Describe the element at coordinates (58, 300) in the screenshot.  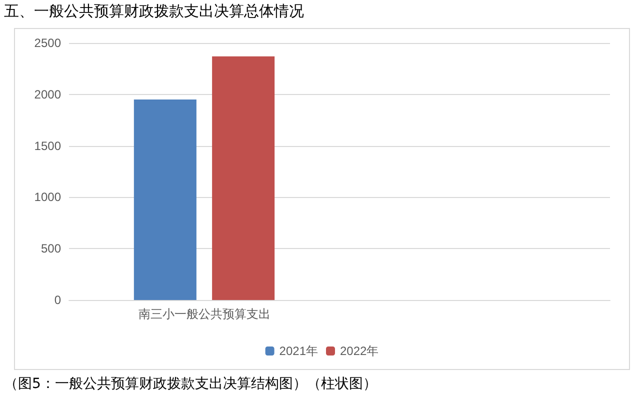
I see `y-tick-label: 0` at that location.